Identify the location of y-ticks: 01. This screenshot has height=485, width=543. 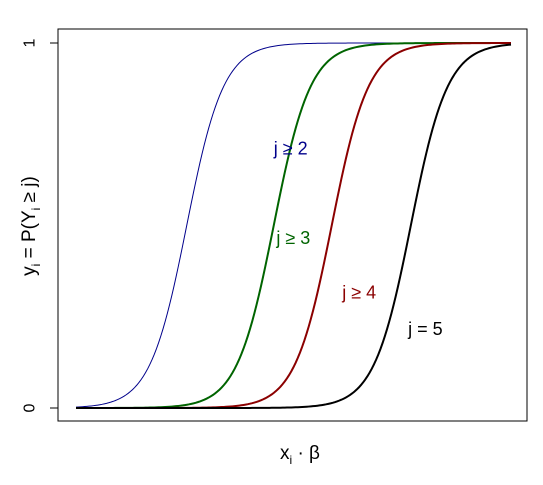
(40, 225).